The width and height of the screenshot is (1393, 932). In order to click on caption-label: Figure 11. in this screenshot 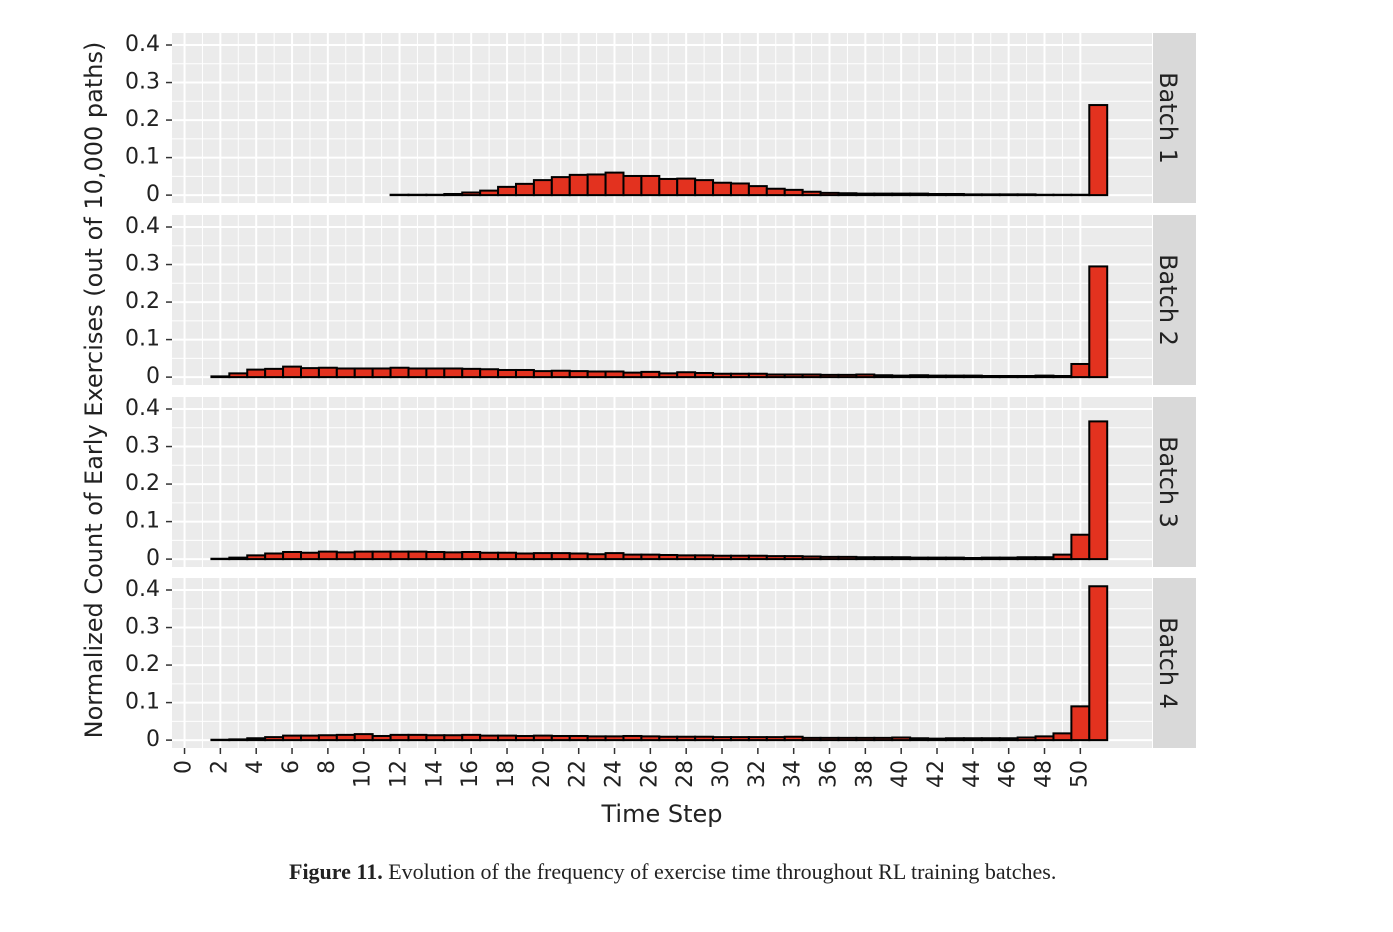, I will do `click(336, 871)`.